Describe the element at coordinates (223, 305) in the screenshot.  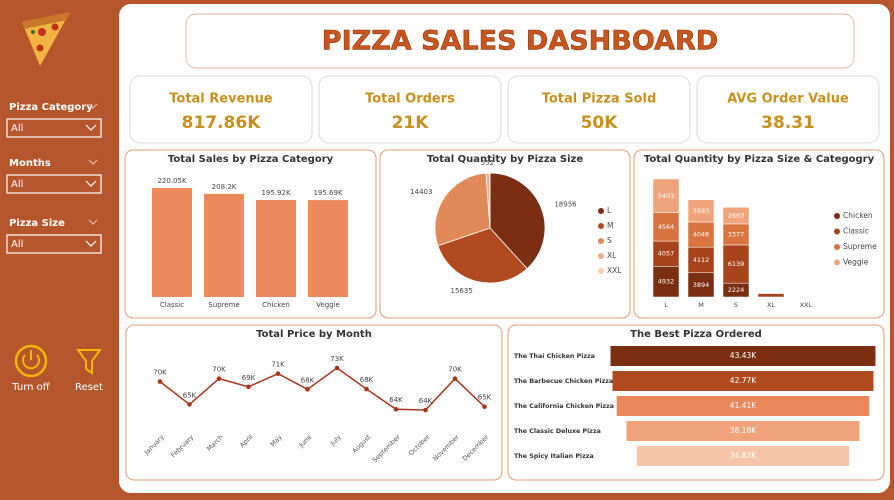
I see `x-tick-label: Supreme` at that location.